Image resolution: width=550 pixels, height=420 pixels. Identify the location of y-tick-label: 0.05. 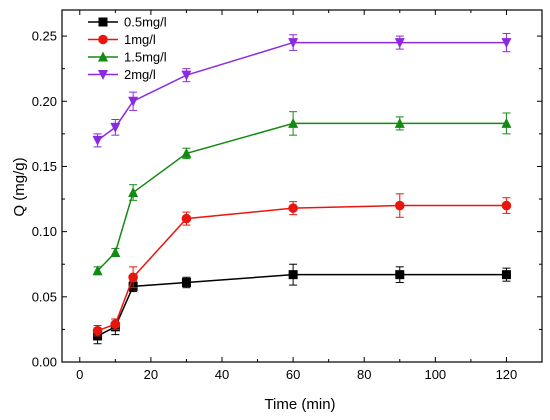
(44, 296).